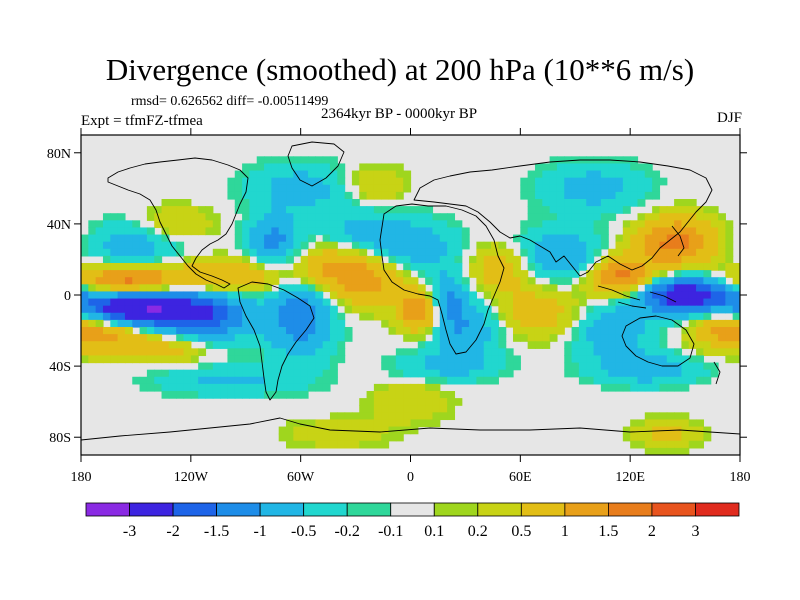  What do you see at coordinates (107, 509) in the screenshot?
I see `colorbar-swatch` at bounding box center [107, 509].